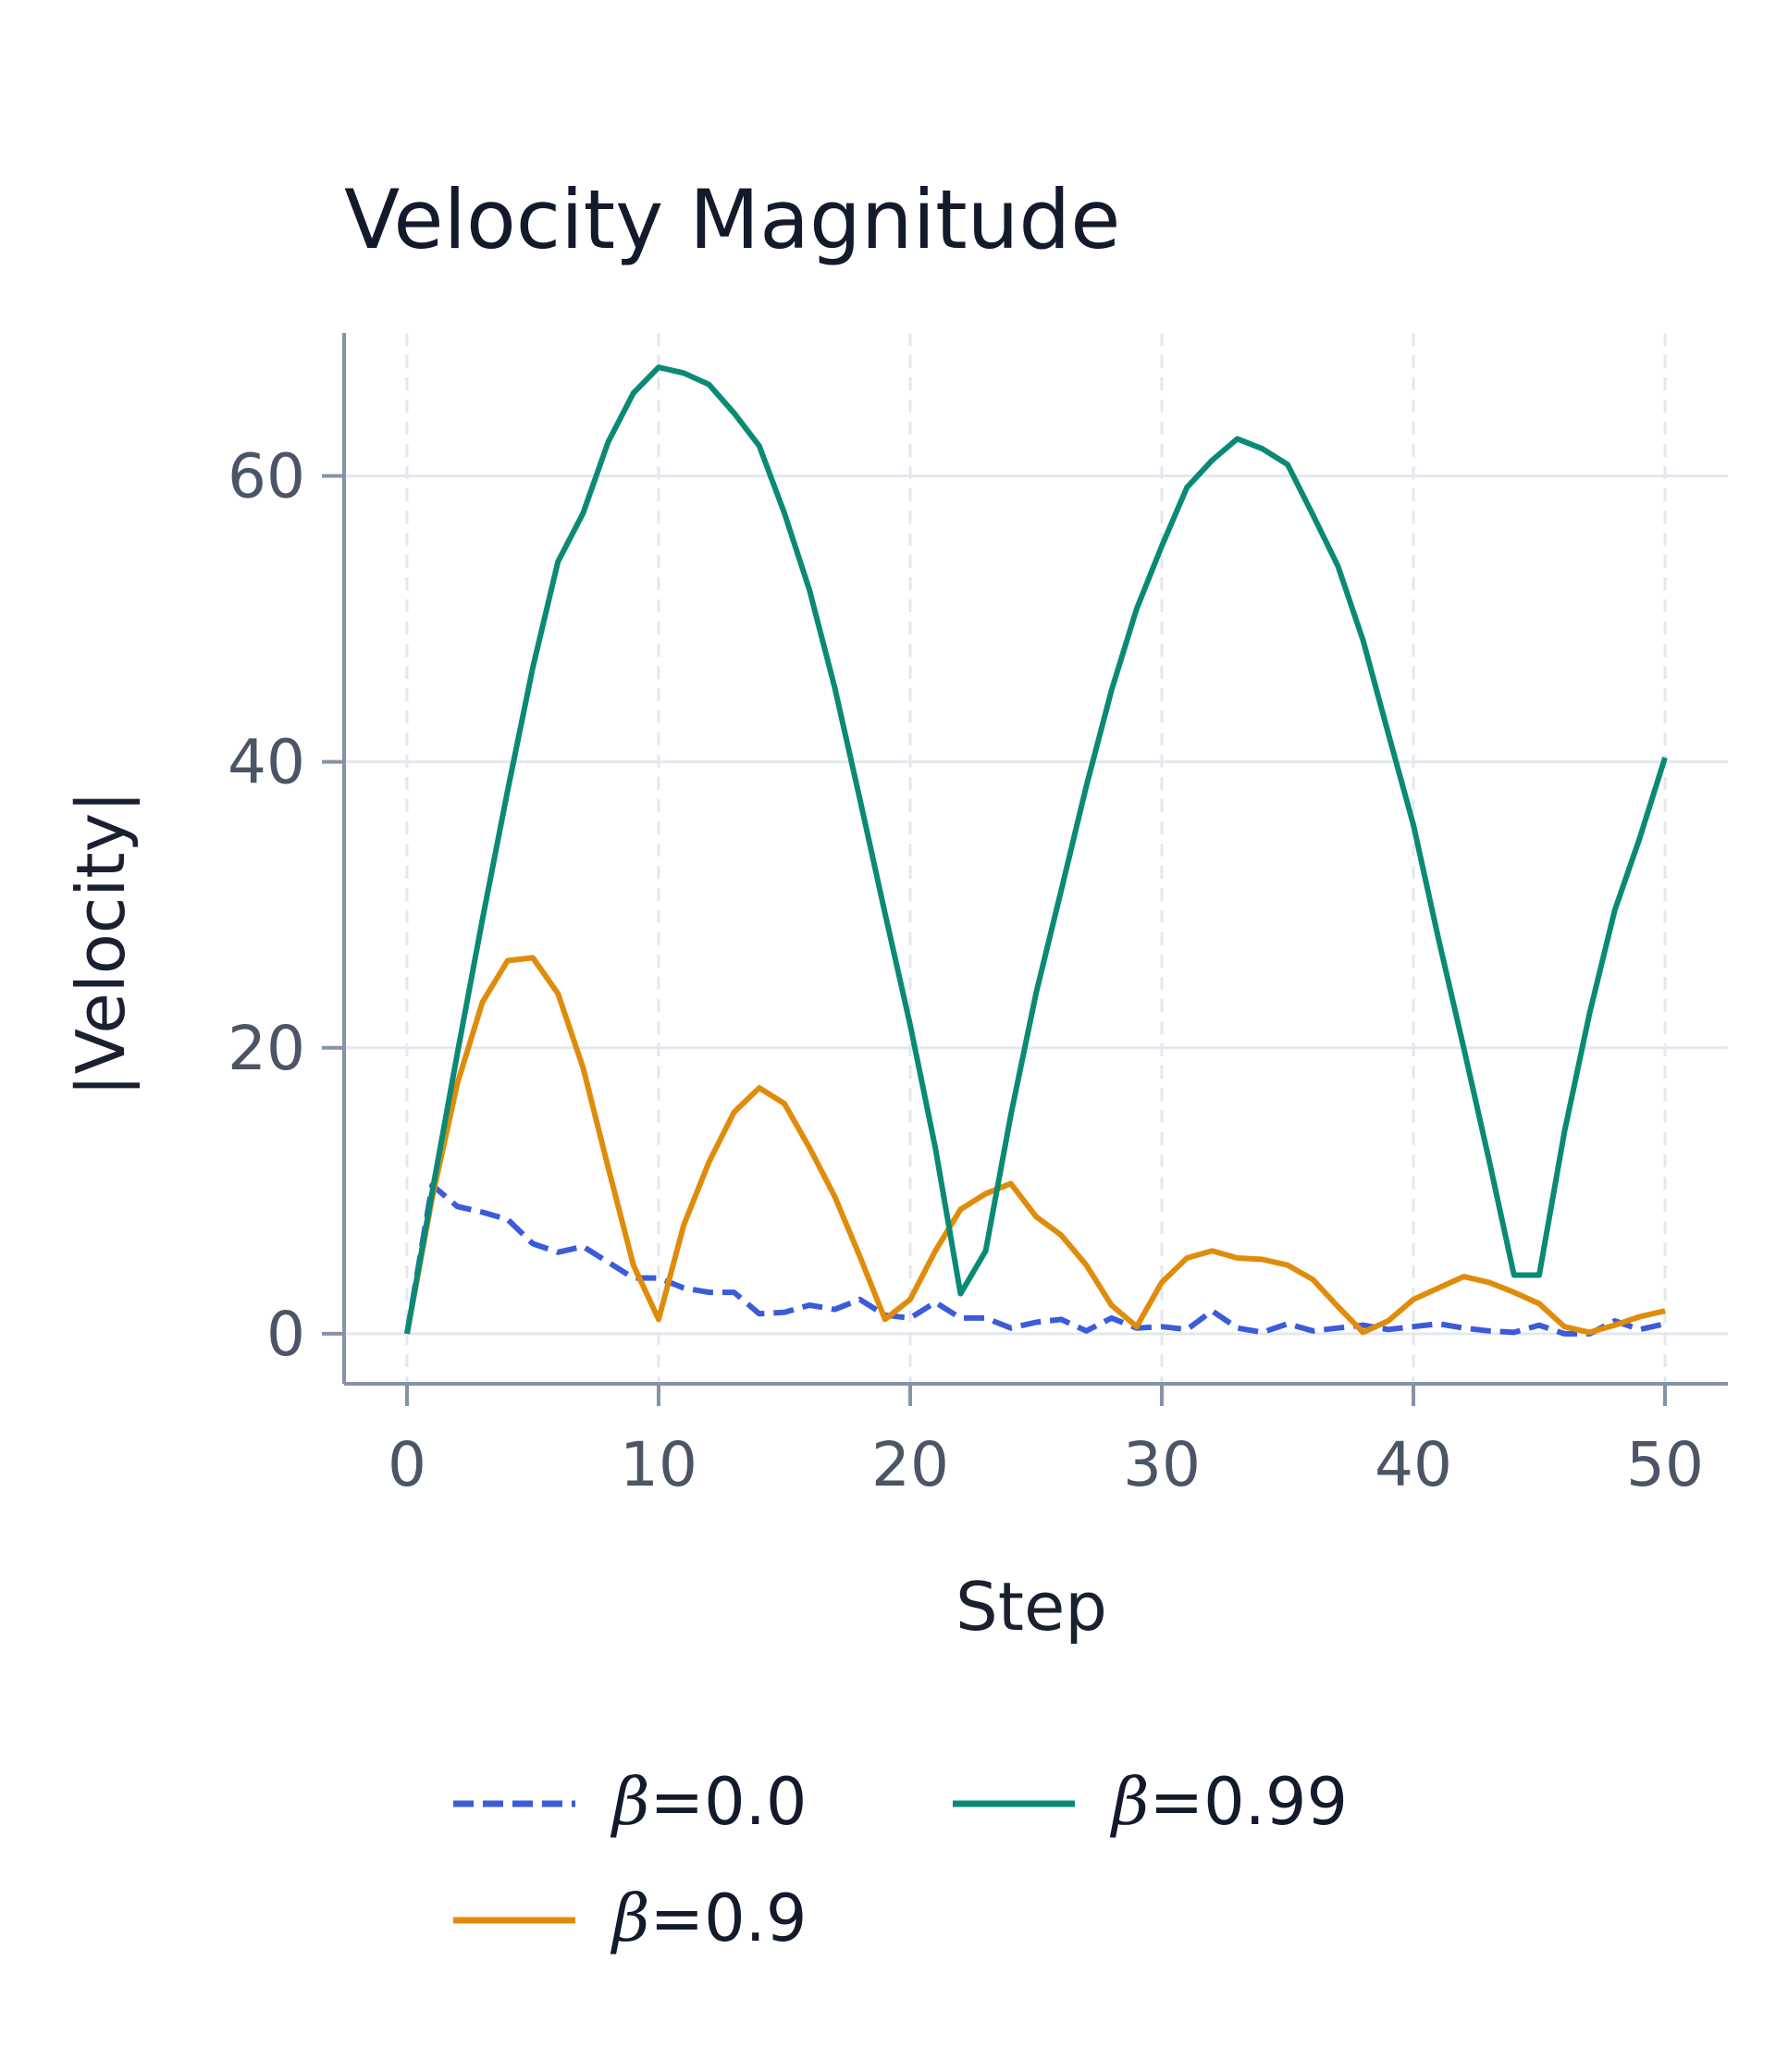 This screenshot has width=1776, height=2072. I want to click on legend: β=0.0 β=0.9 β=0.99, so click(901, 1860).